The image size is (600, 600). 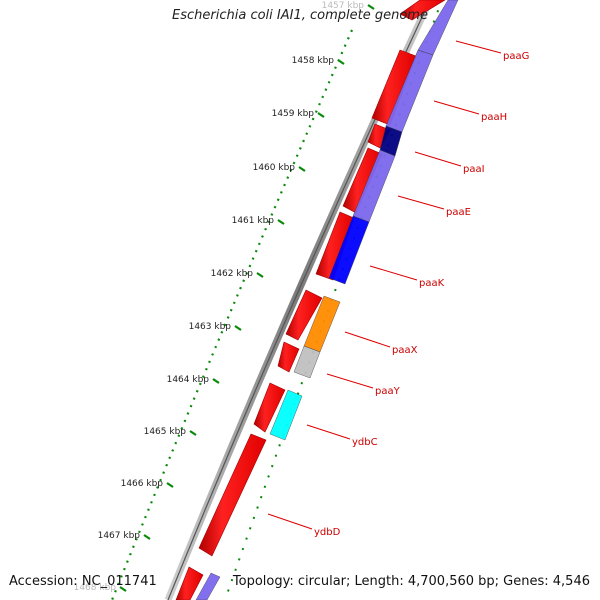 What do you see at coordinates (119, 536) in the screenshot?
I see `kbp-tick-label: 1467 kbp` at bounding box center [119, 536].